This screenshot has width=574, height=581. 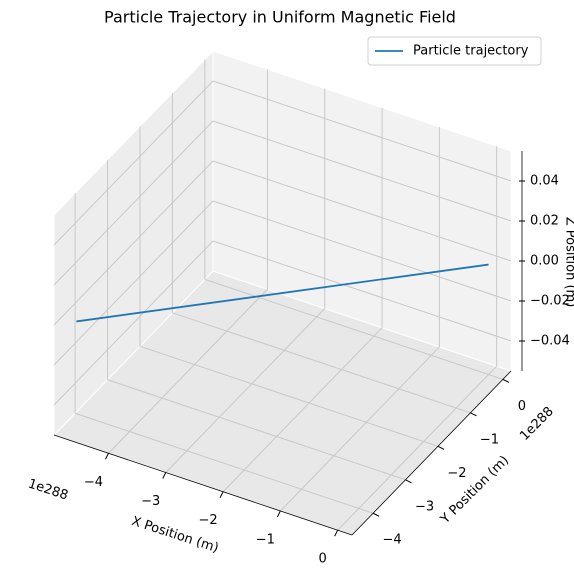 I want to click on y-tick-label: −3, so click(x=424, y=506).